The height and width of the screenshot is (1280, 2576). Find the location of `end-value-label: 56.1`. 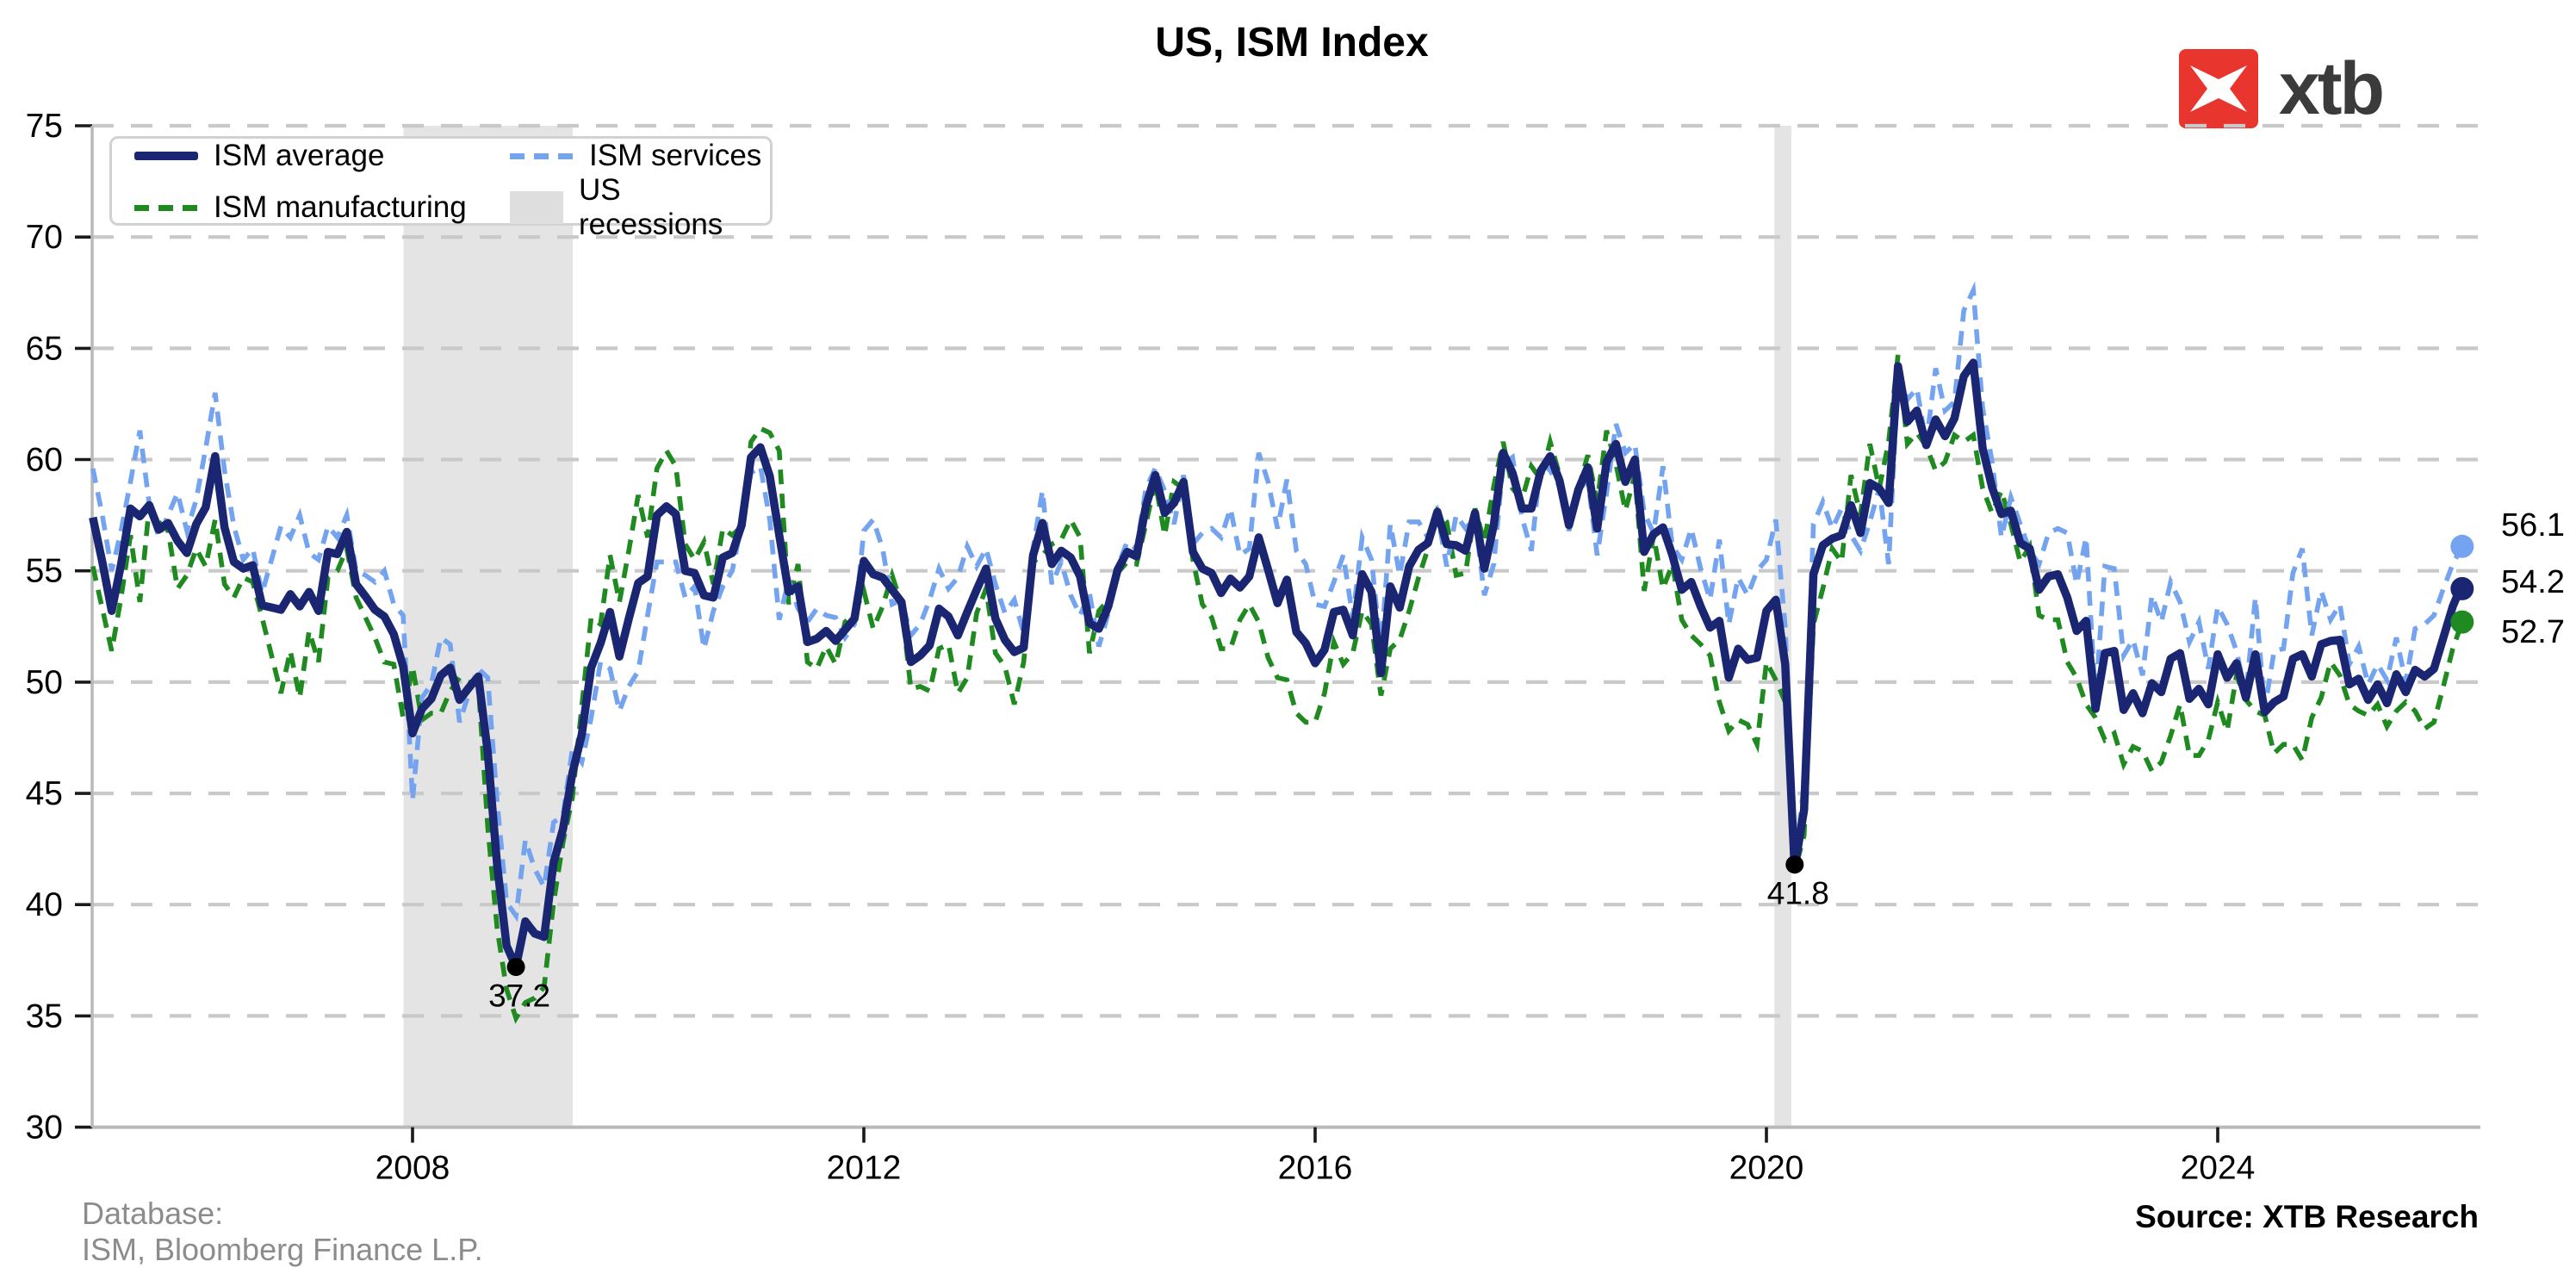

end-value-label: 56.1 is located at coordinates (2533, 525).